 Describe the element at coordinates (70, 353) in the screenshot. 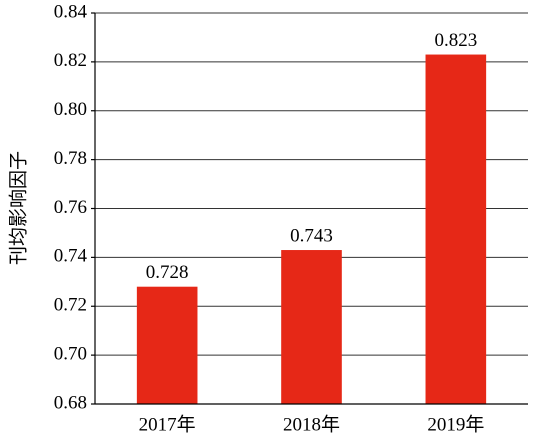

I see `y-tick-label: 0.70` at that location.